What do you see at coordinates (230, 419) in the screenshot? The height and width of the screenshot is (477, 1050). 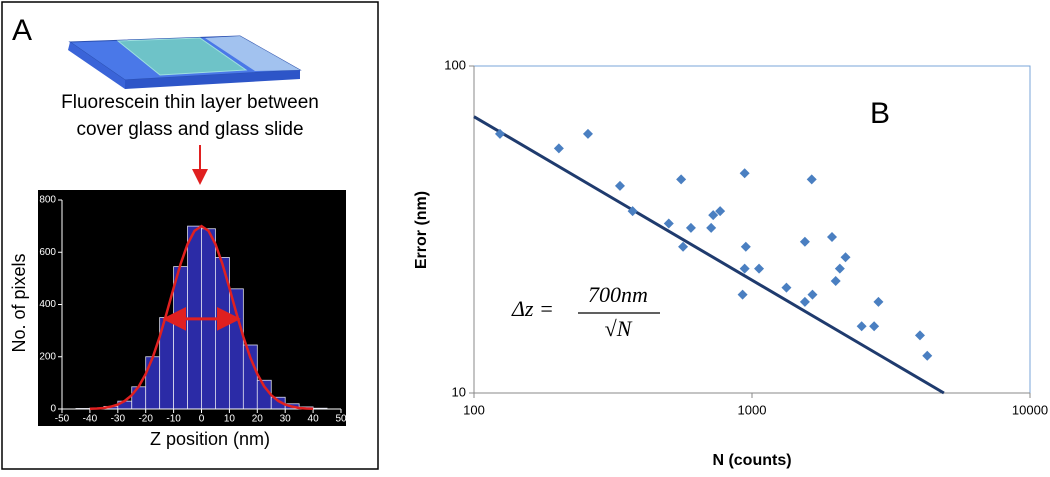 I see `x-tick-label: 10` at bounding box center [230, 419].